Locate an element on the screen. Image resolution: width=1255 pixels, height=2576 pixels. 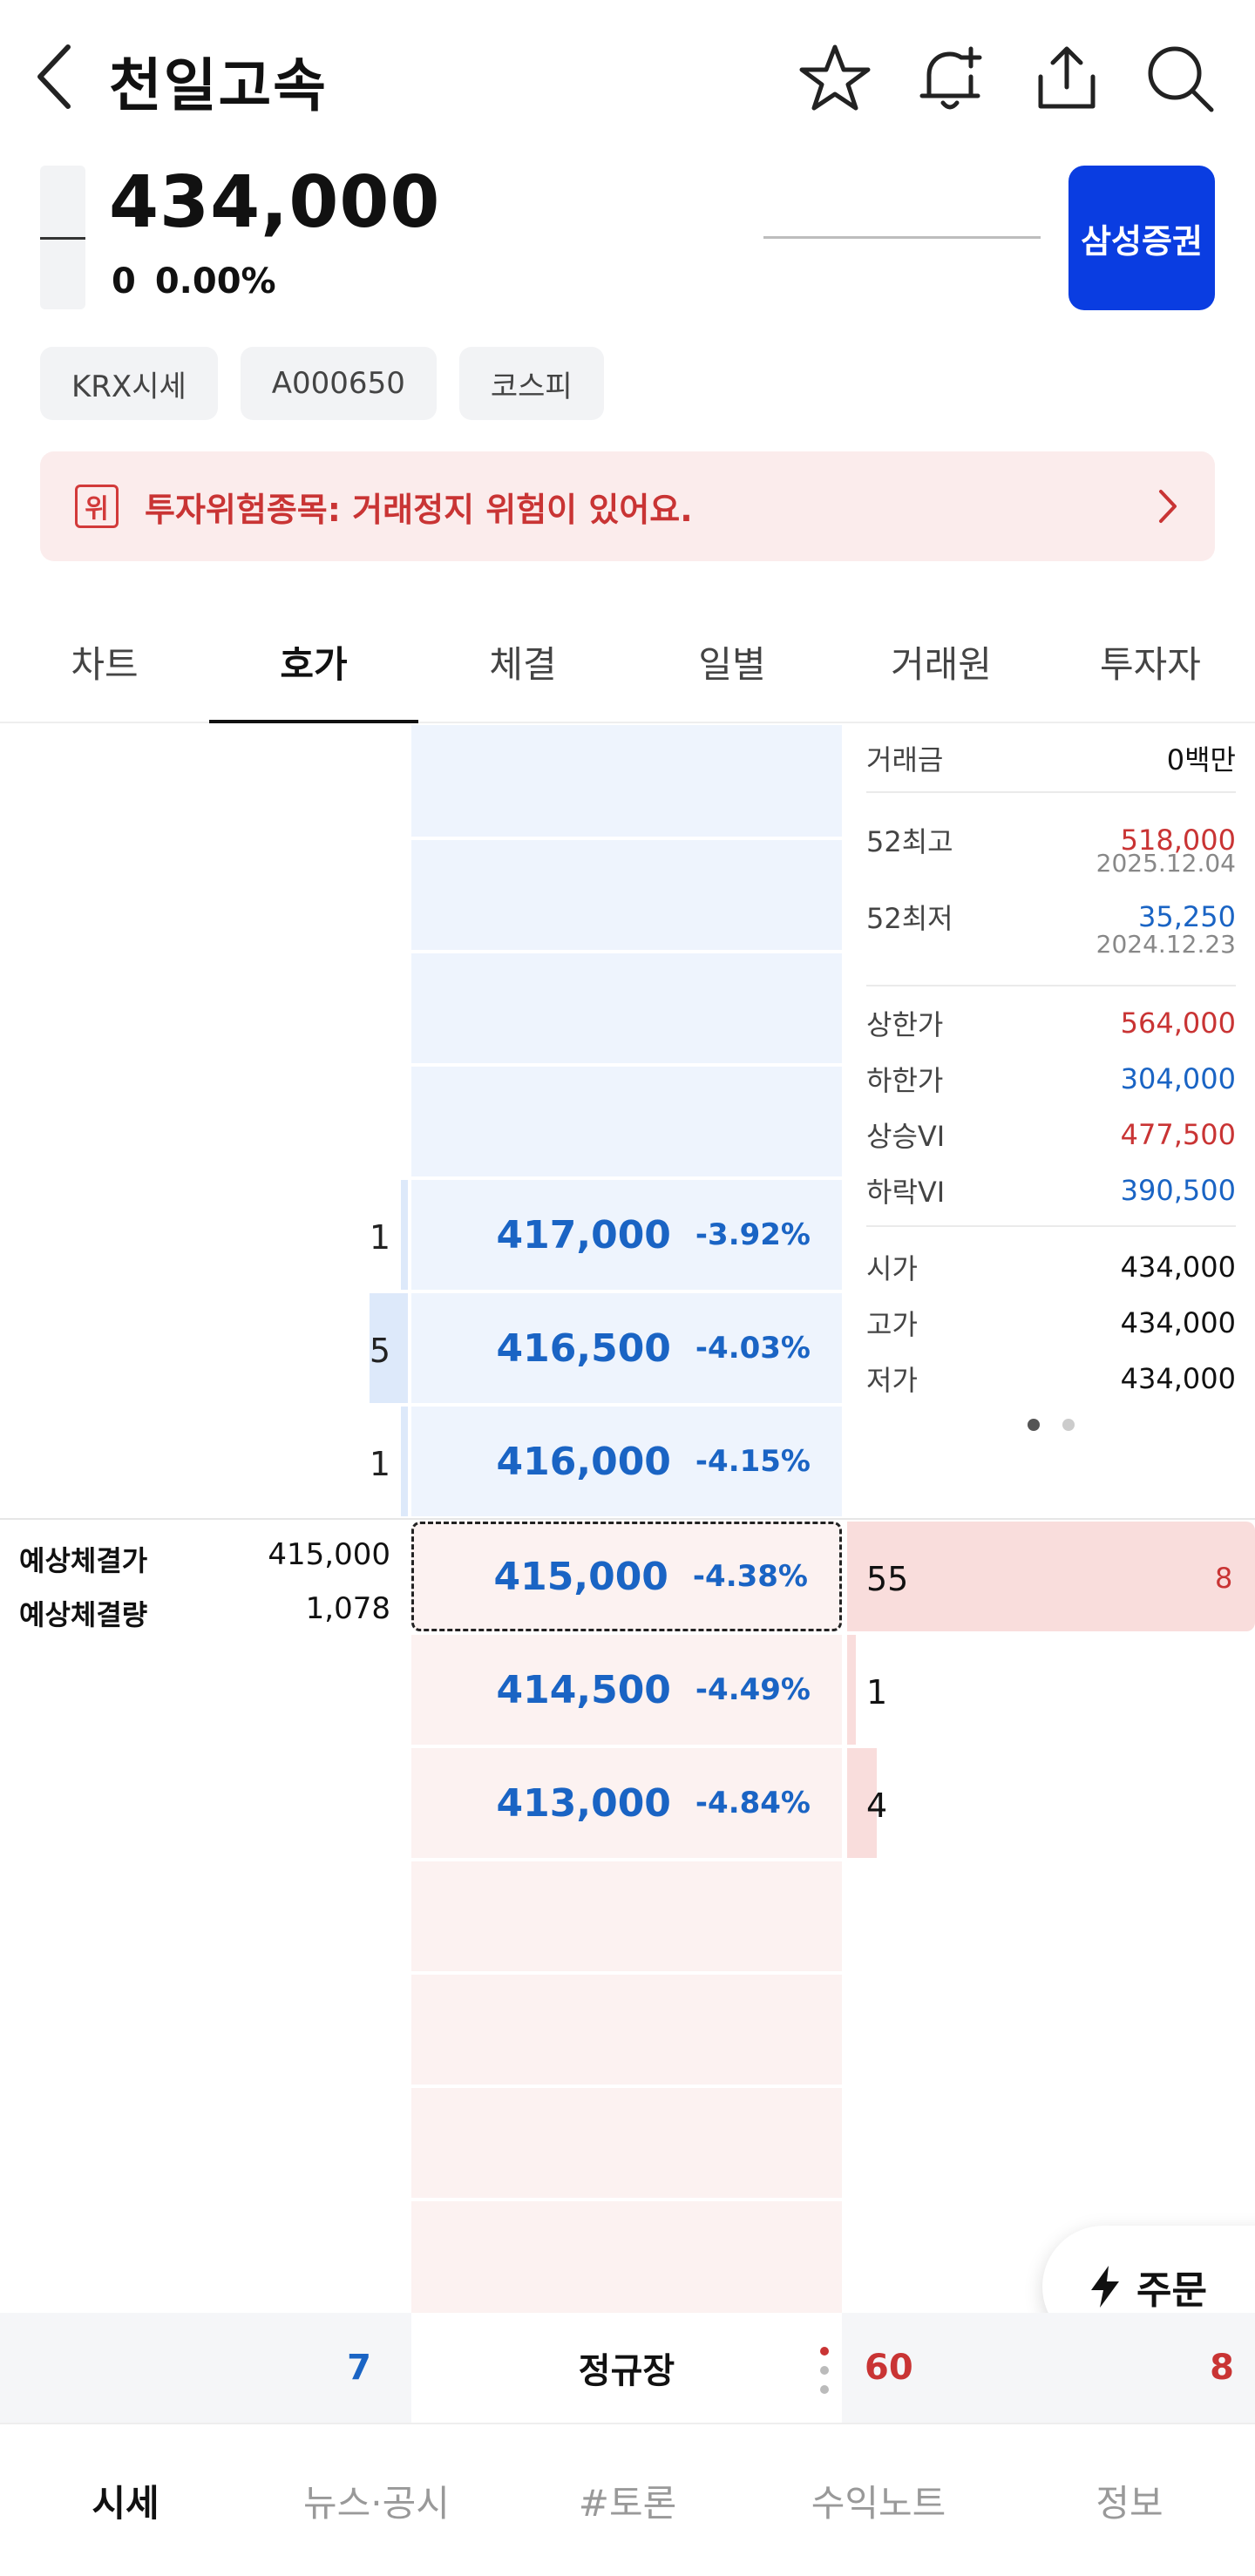
nav-profit-note: 수익노트 is located at coordinates (879, 2503).